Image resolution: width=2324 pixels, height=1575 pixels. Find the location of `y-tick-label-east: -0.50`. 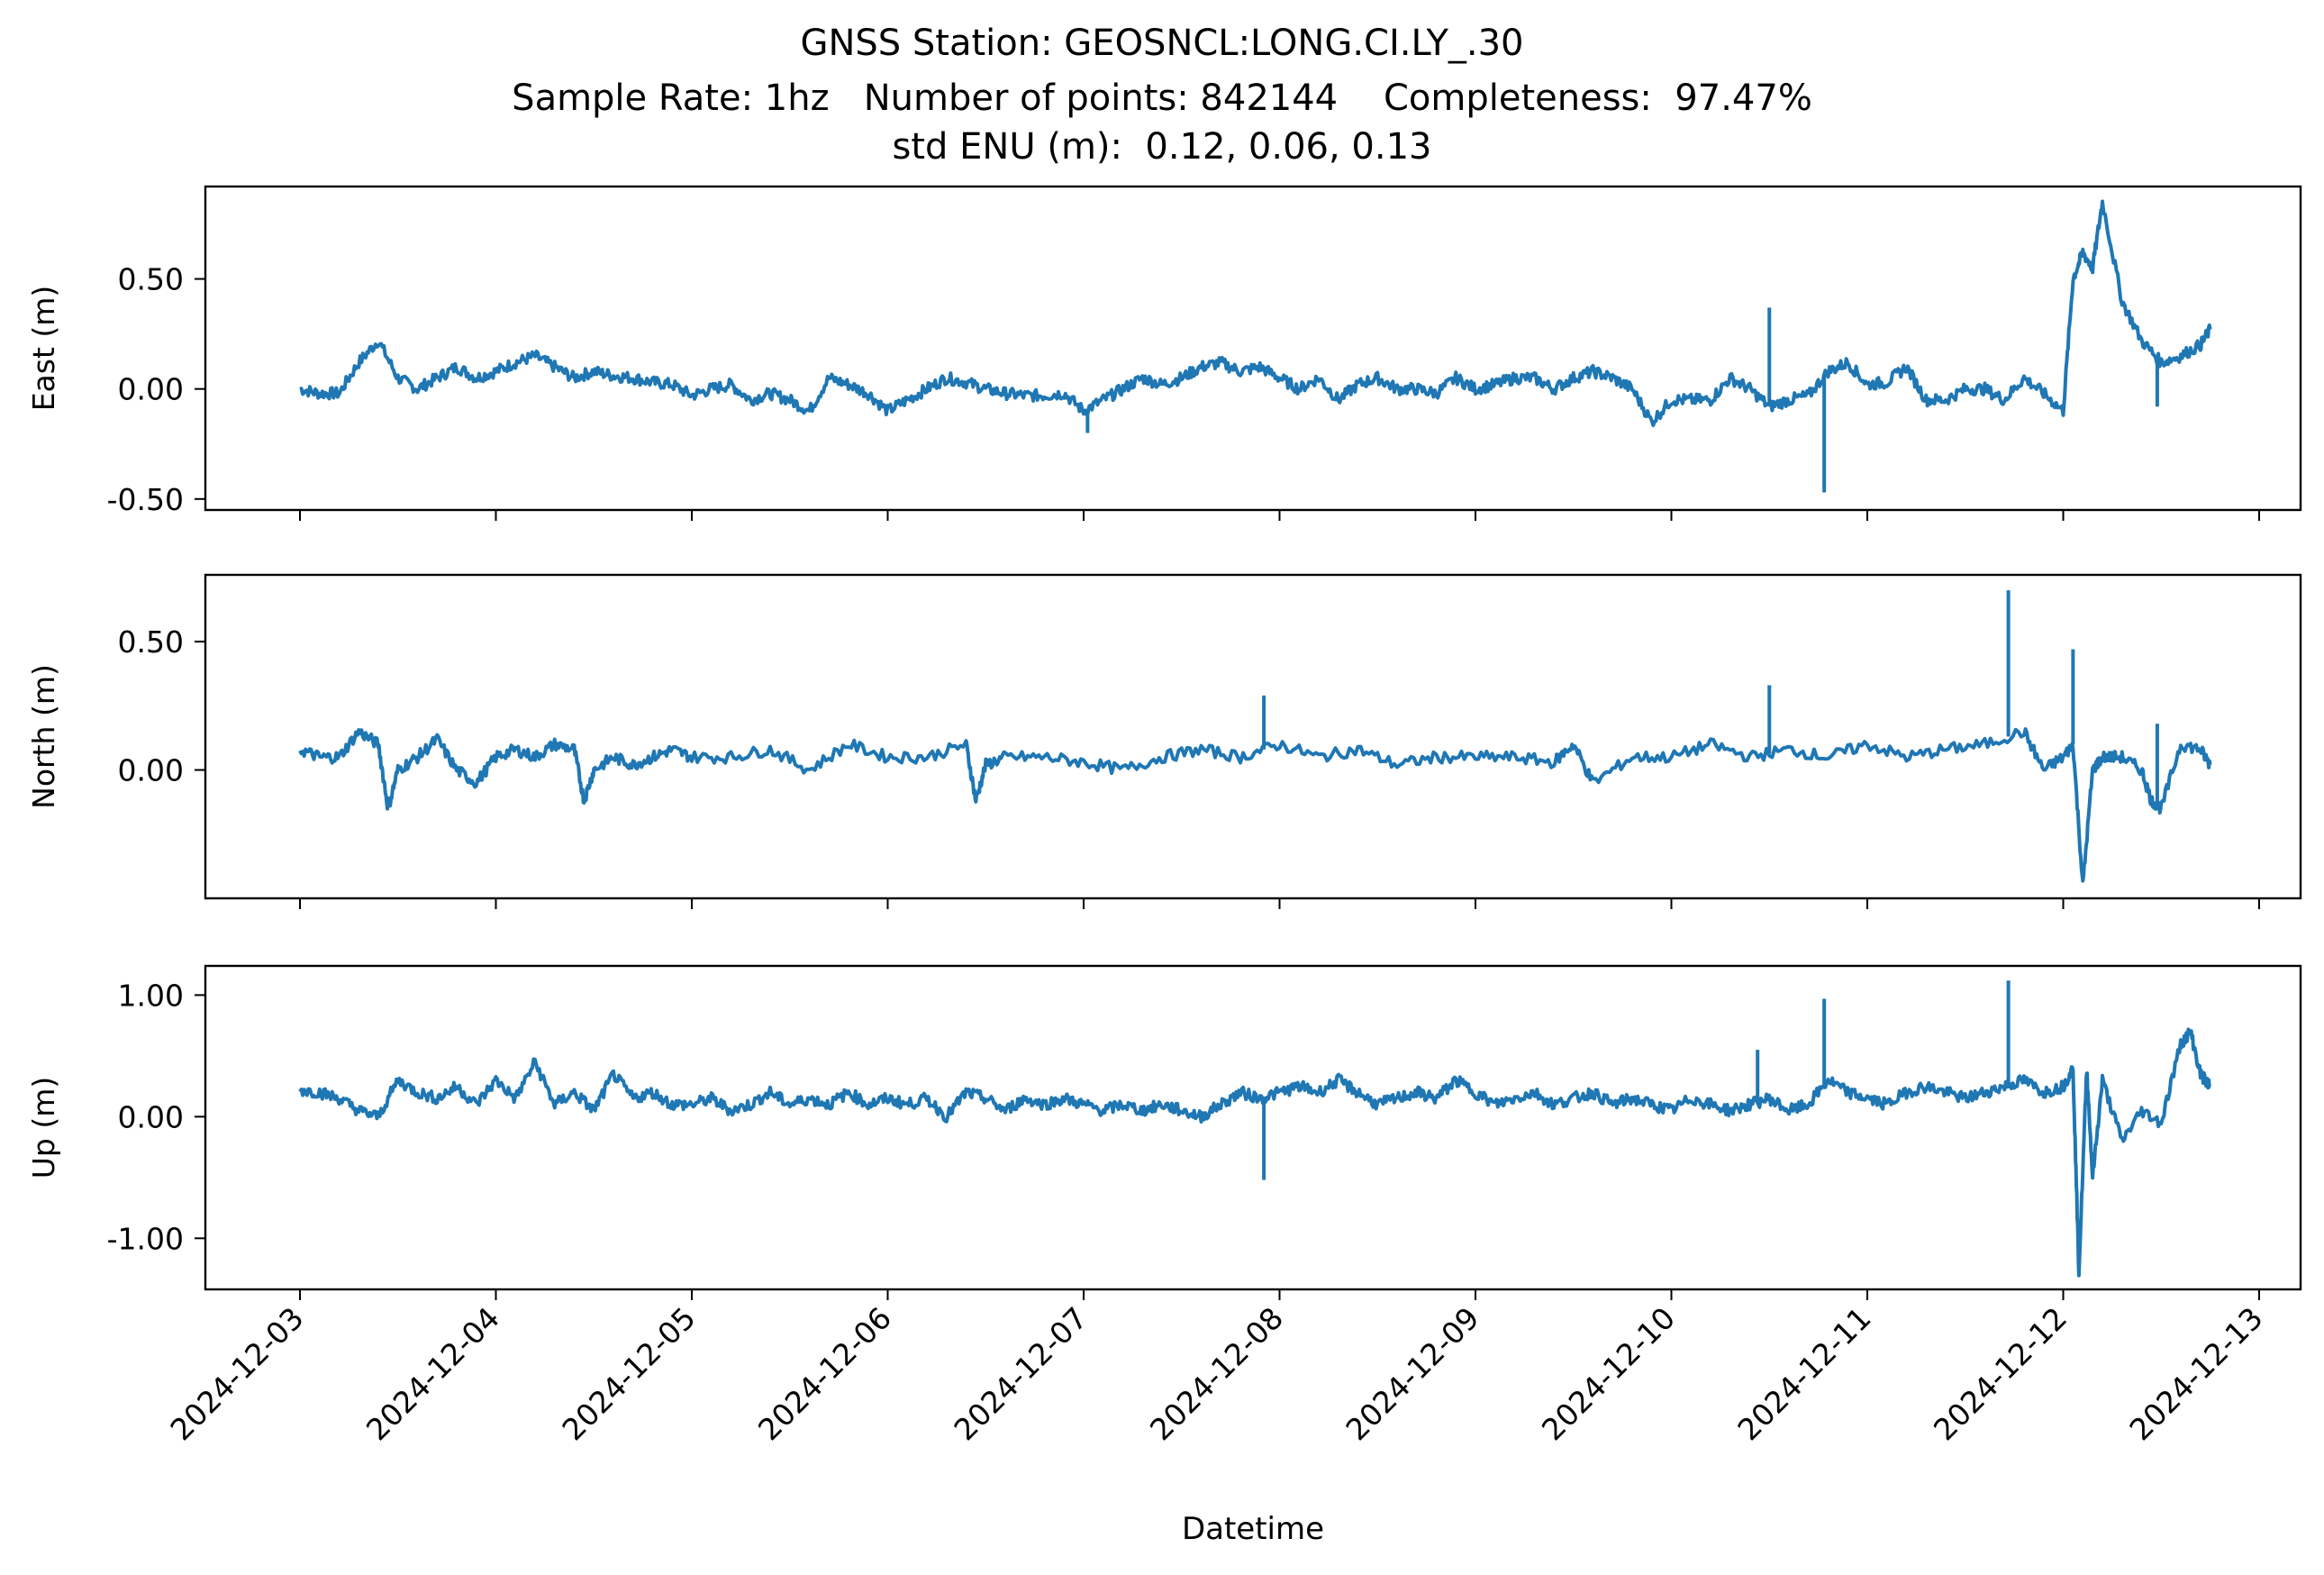

y-tick-label-east: -0.50 is located at coordinates (145, 499).